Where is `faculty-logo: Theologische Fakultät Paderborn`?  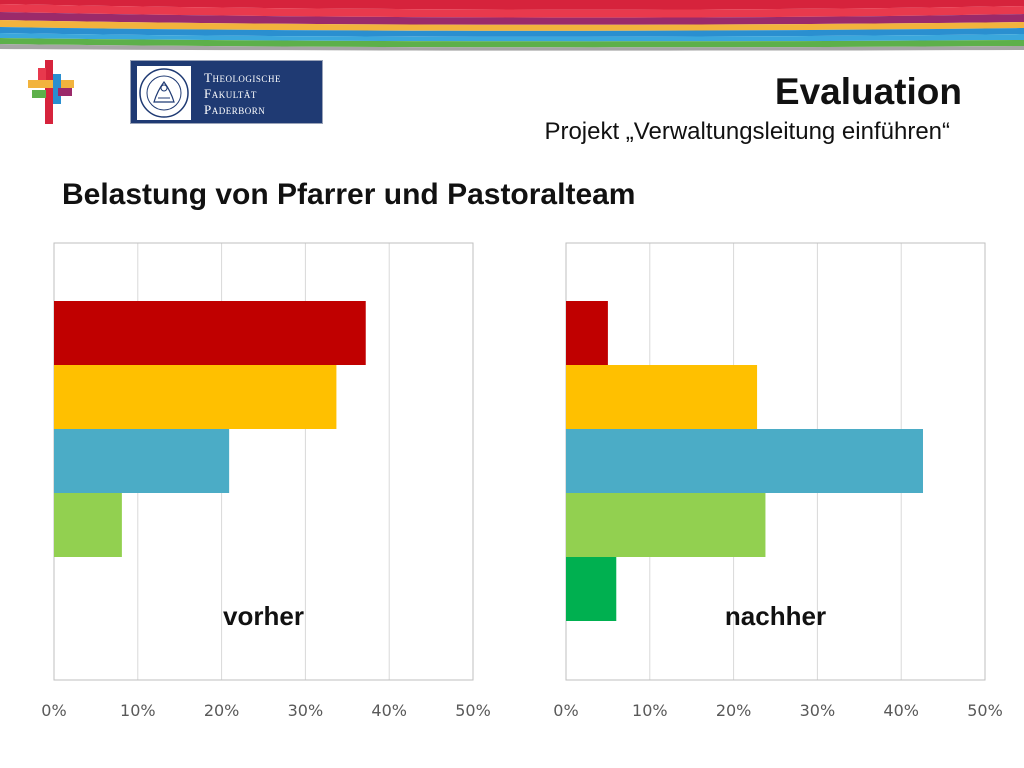 faculty-logo: Theologische Fakultät Paderborn is located at coordinates (226, 92).